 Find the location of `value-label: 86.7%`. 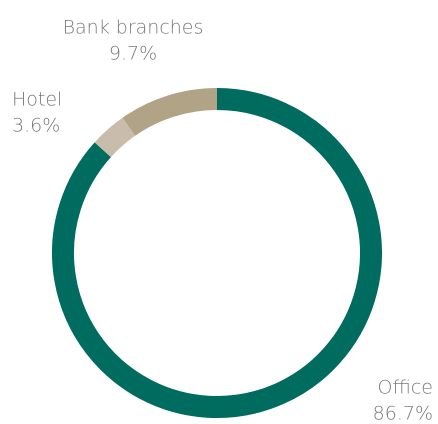

value-label: 86.7% is located at coordinates (403, 413).